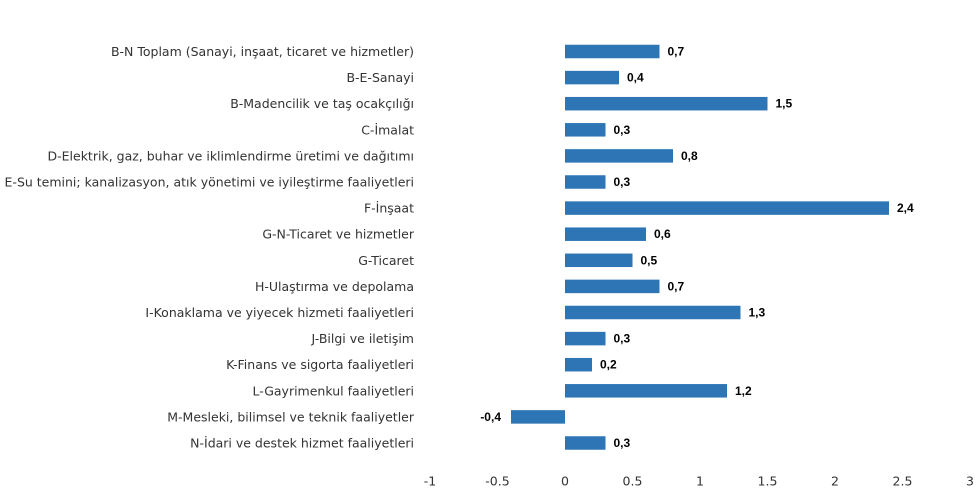 The width and height of the screenshot is (978, 501). Describe the element at coordinates (389, 208) in the screenshot. I see `category-label: F-İnşaat` at that location.